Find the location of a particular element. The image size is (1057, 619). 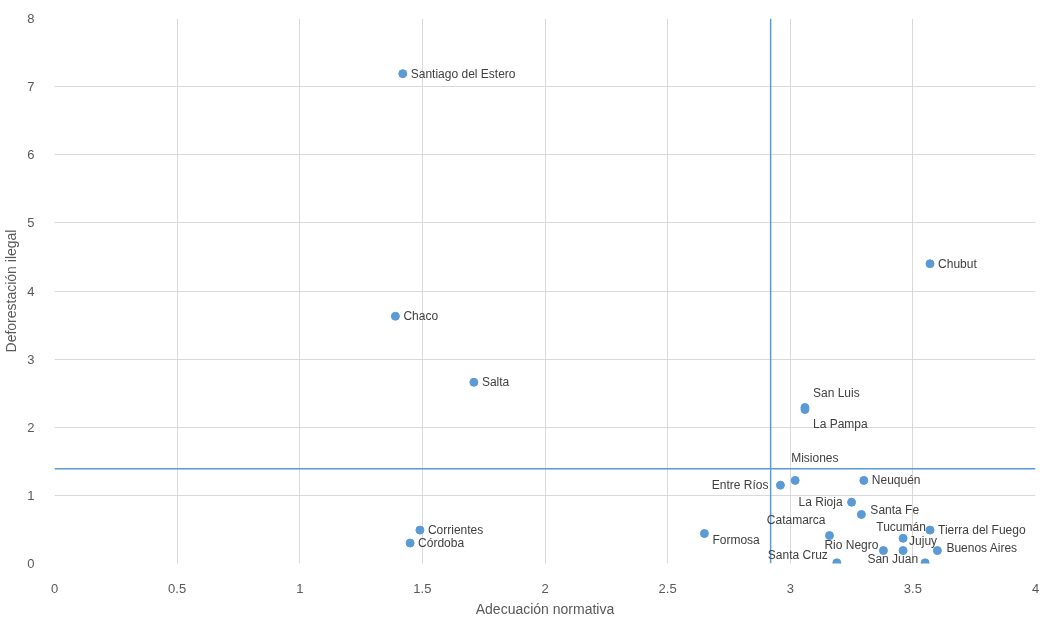

x-tick-label: 2 is located at coordinates (545, 588).